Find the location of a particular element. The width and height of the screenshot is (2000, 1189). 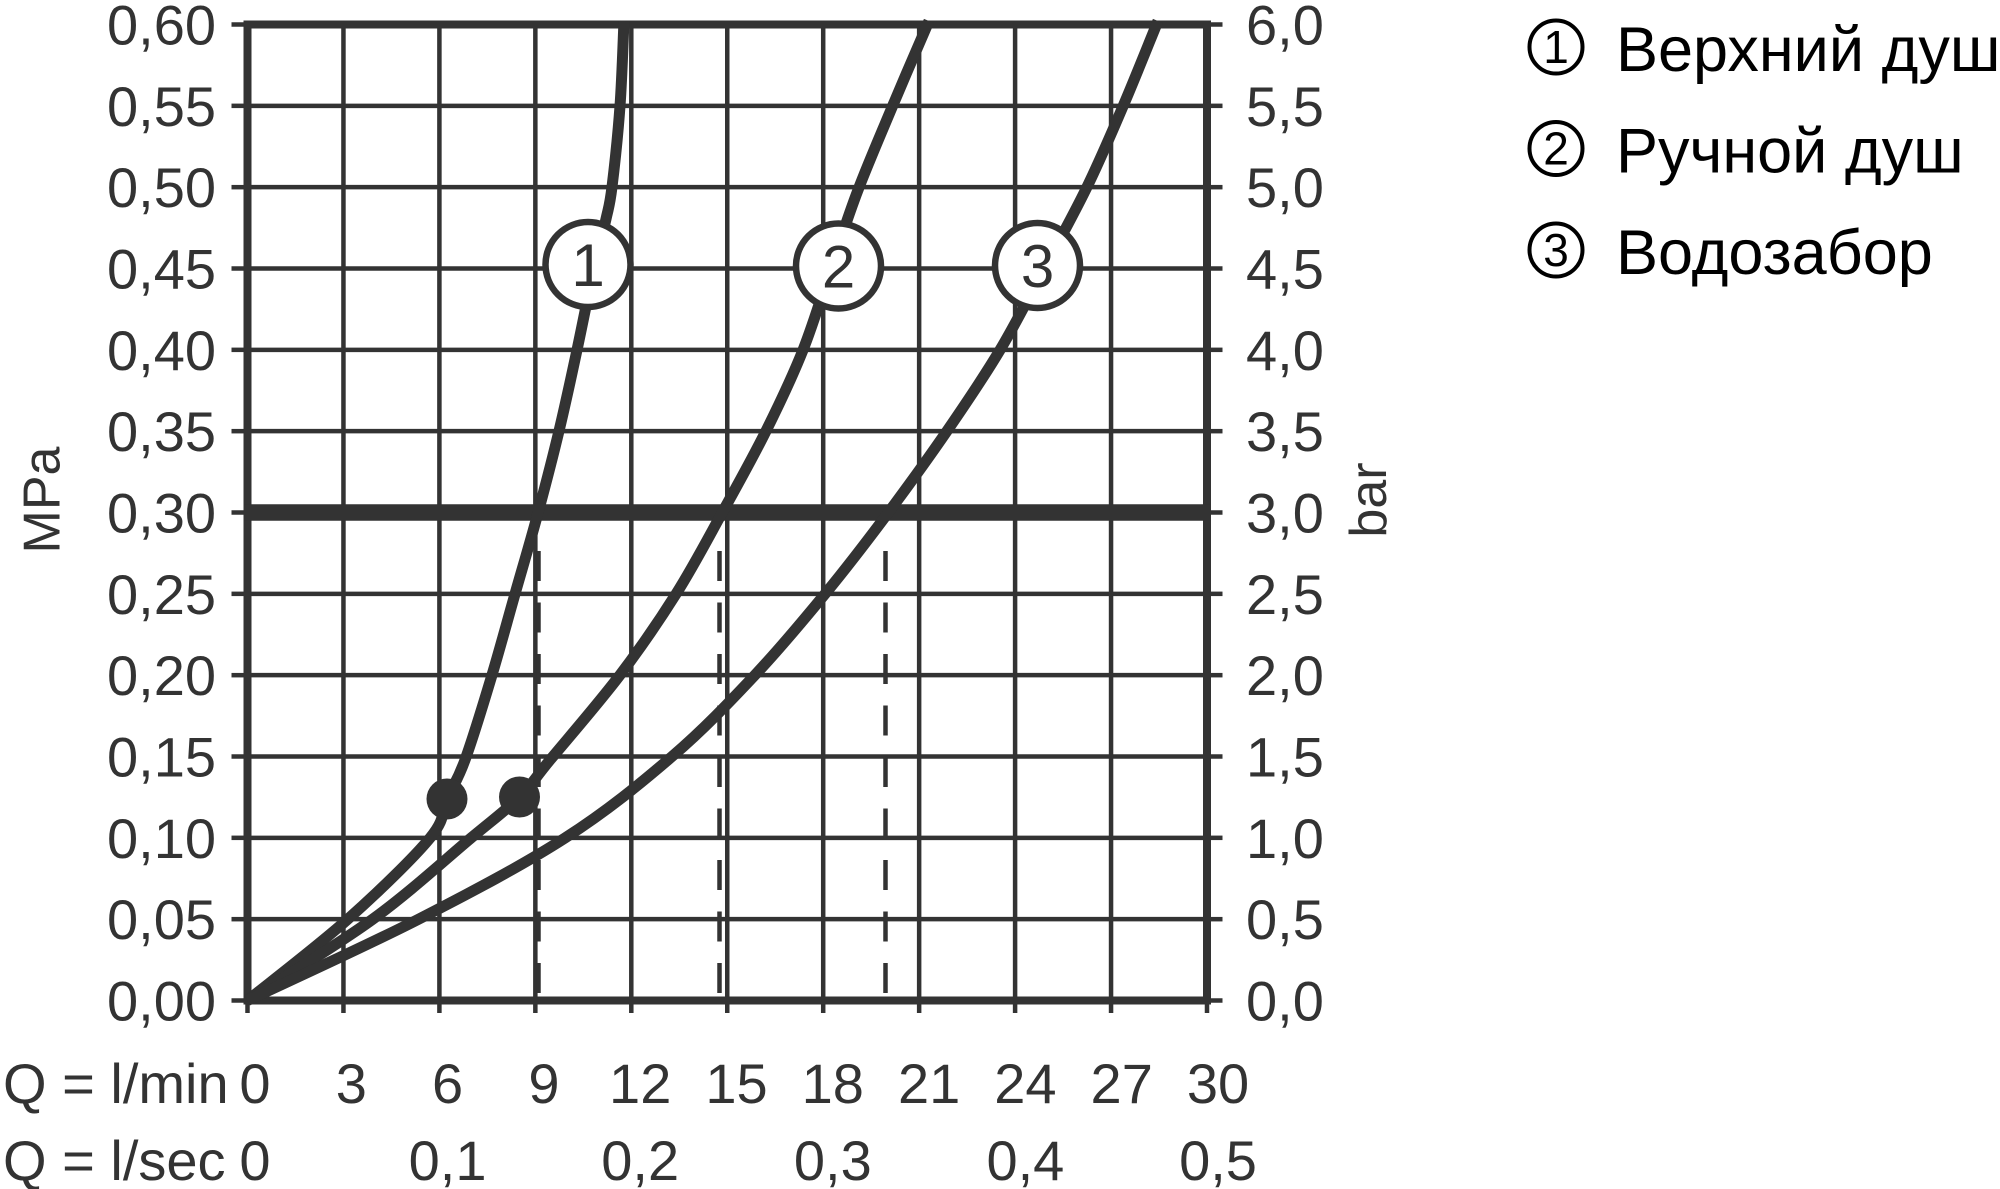

svg-text: Ручной душ is located at coordinates (1790, 152).